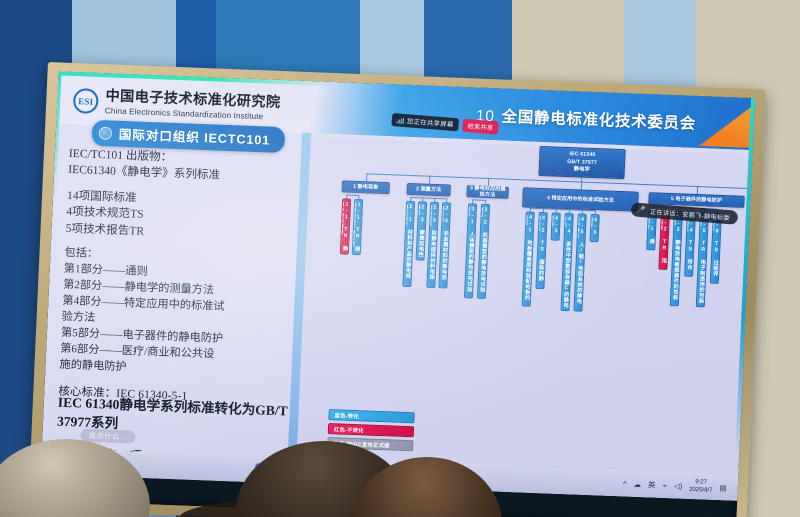  What do you see at coordinates (637, 484) in the screenshot?
I see `tray-cloud-icon: ☁` at bounding box center [637, 484].